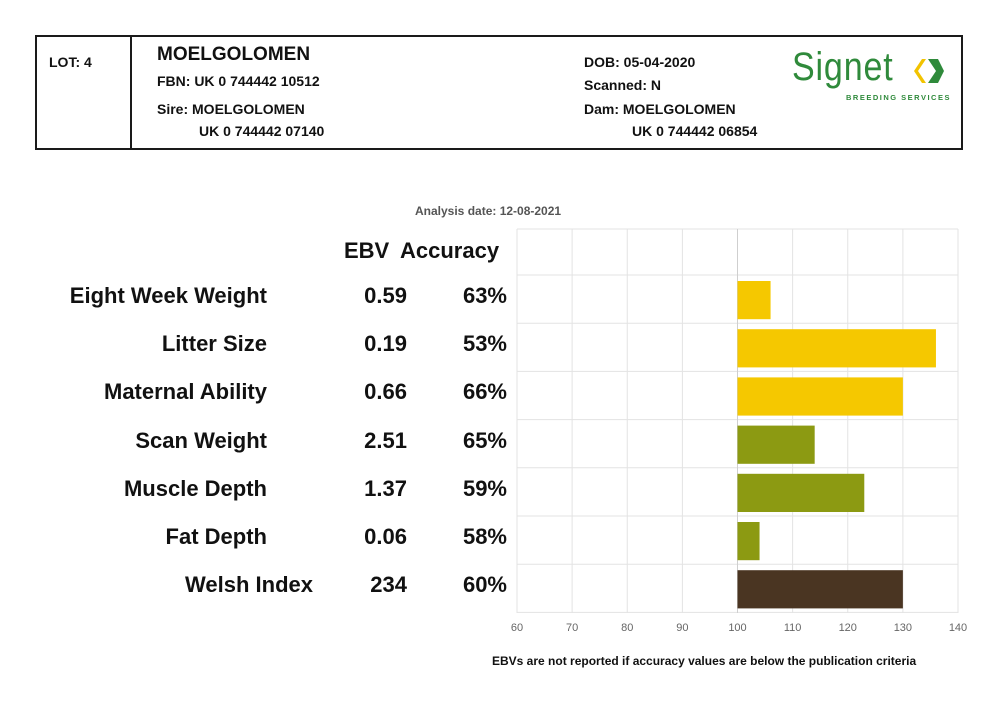 The width and height of the screenshot is (1000, 707). What do you see at coordinates (450, 250) in the screenshot?
I see `accuracy-column-header: Accuracy` at bounding box center [450, 250].